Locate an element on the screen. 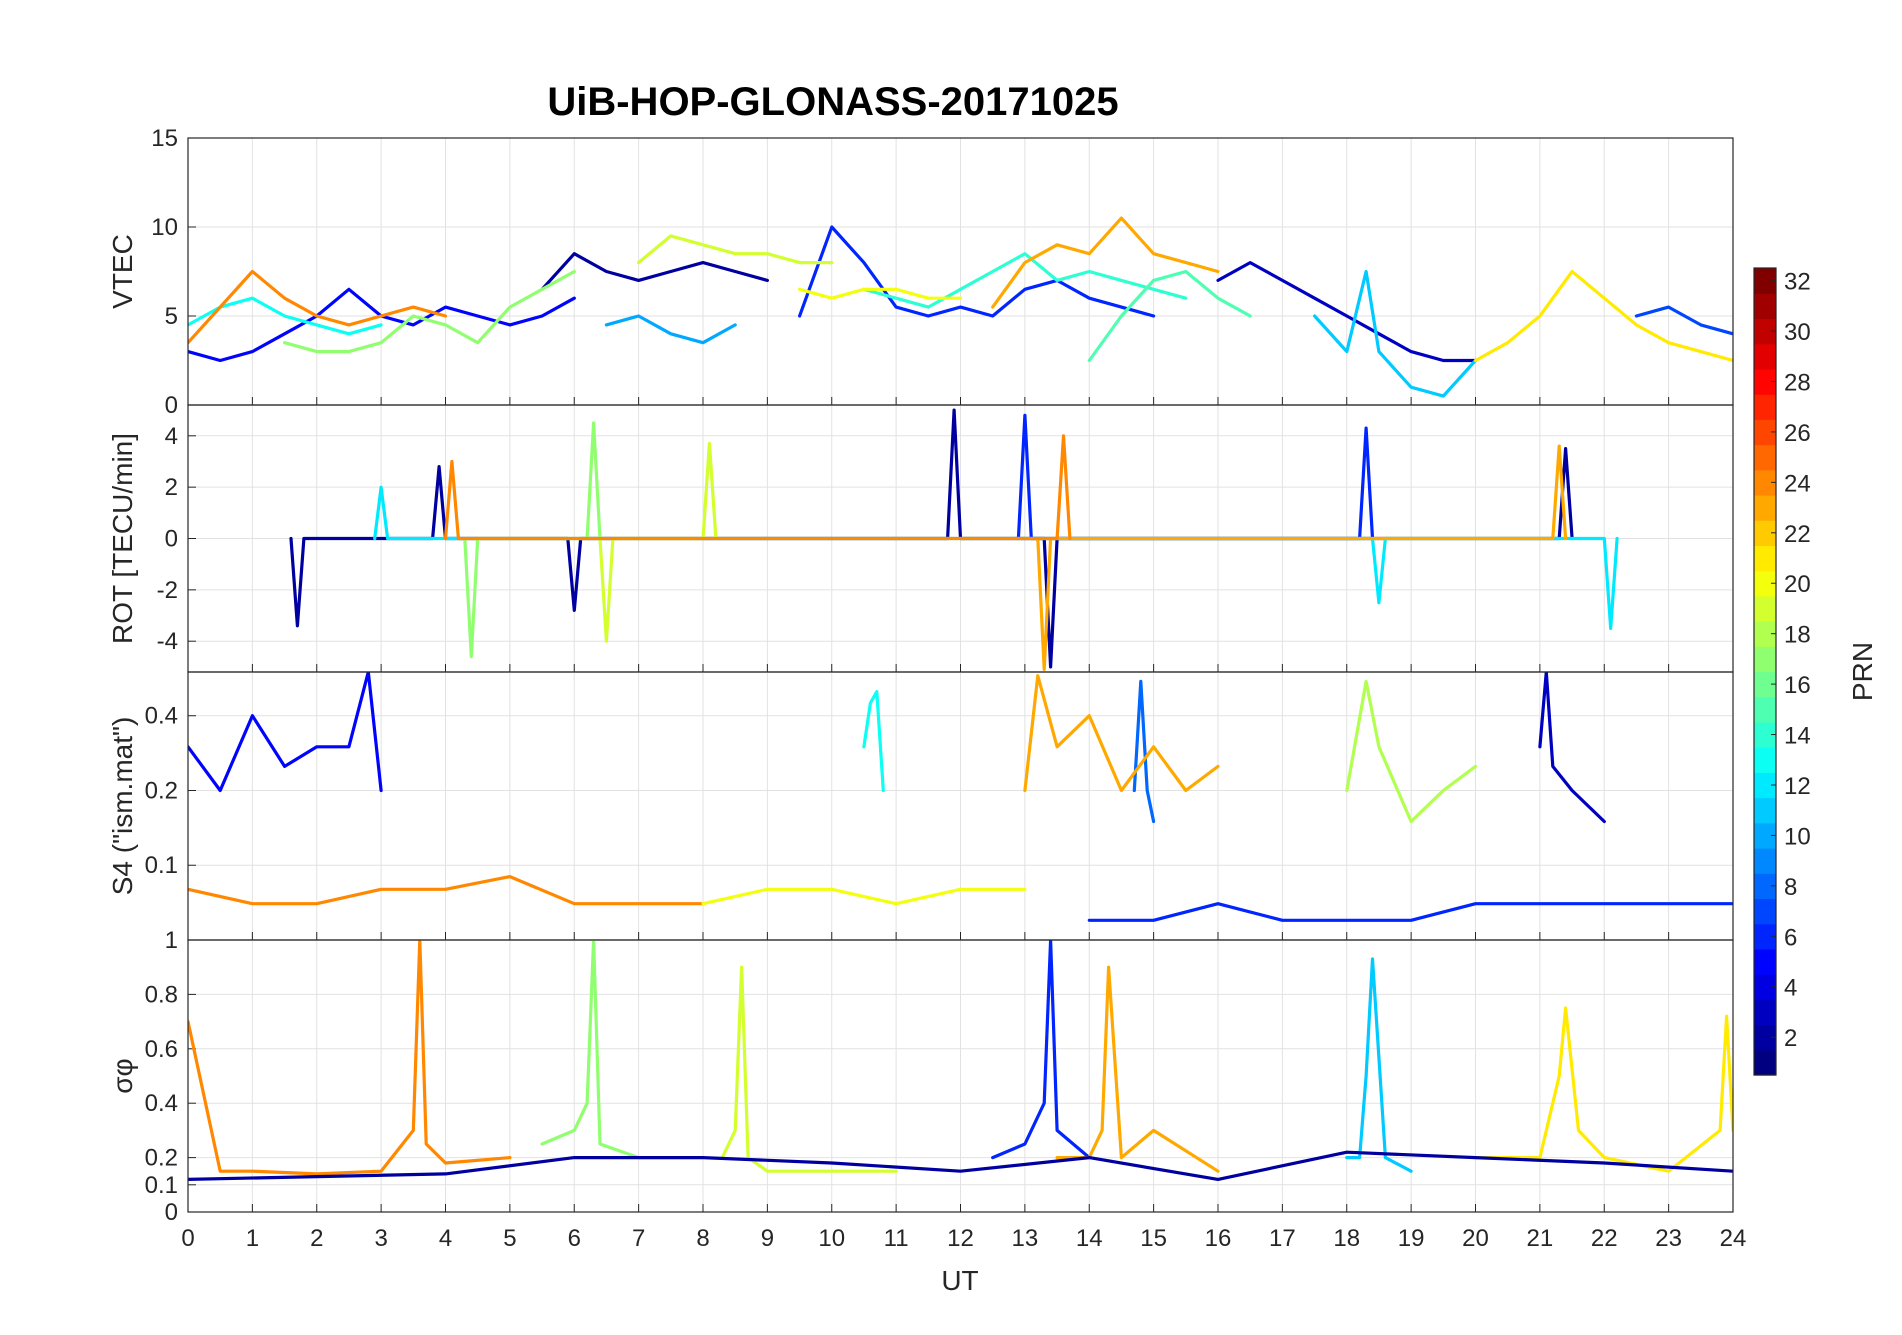 The image size is (1902, 1335). colorbar-tick-label: 14 is located at coordinates (1797, 736).